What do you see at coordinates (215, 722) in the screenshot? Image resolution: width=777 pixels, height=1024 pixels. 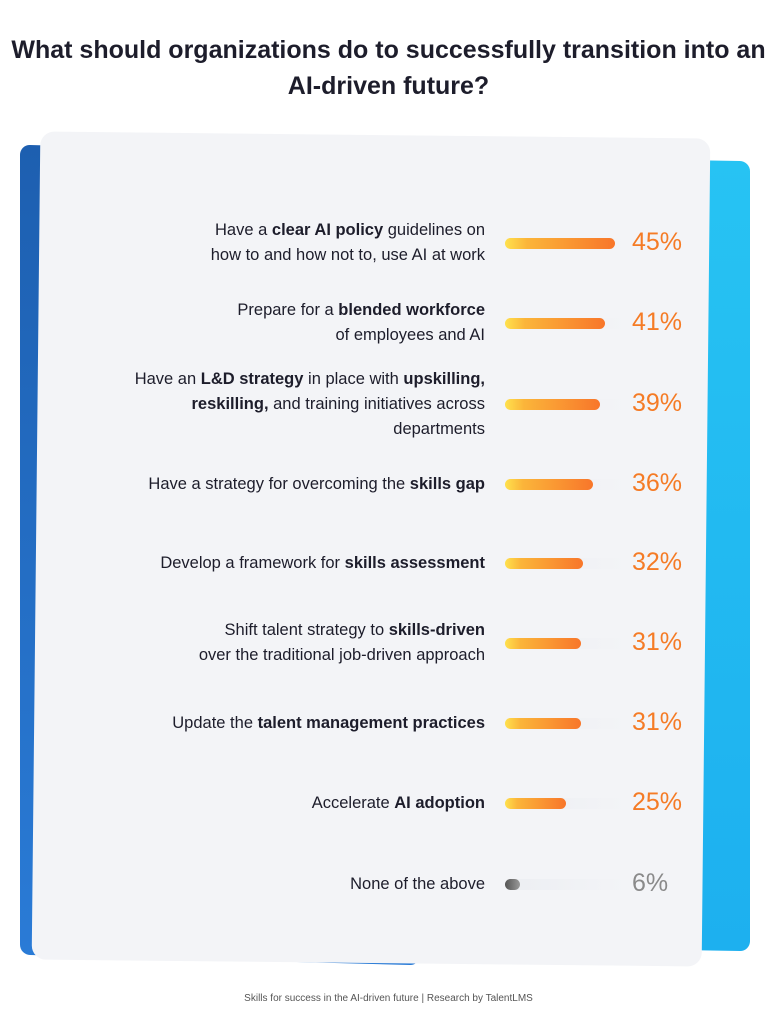 I see `label-text: Update the` at bounding box center [215, 722].